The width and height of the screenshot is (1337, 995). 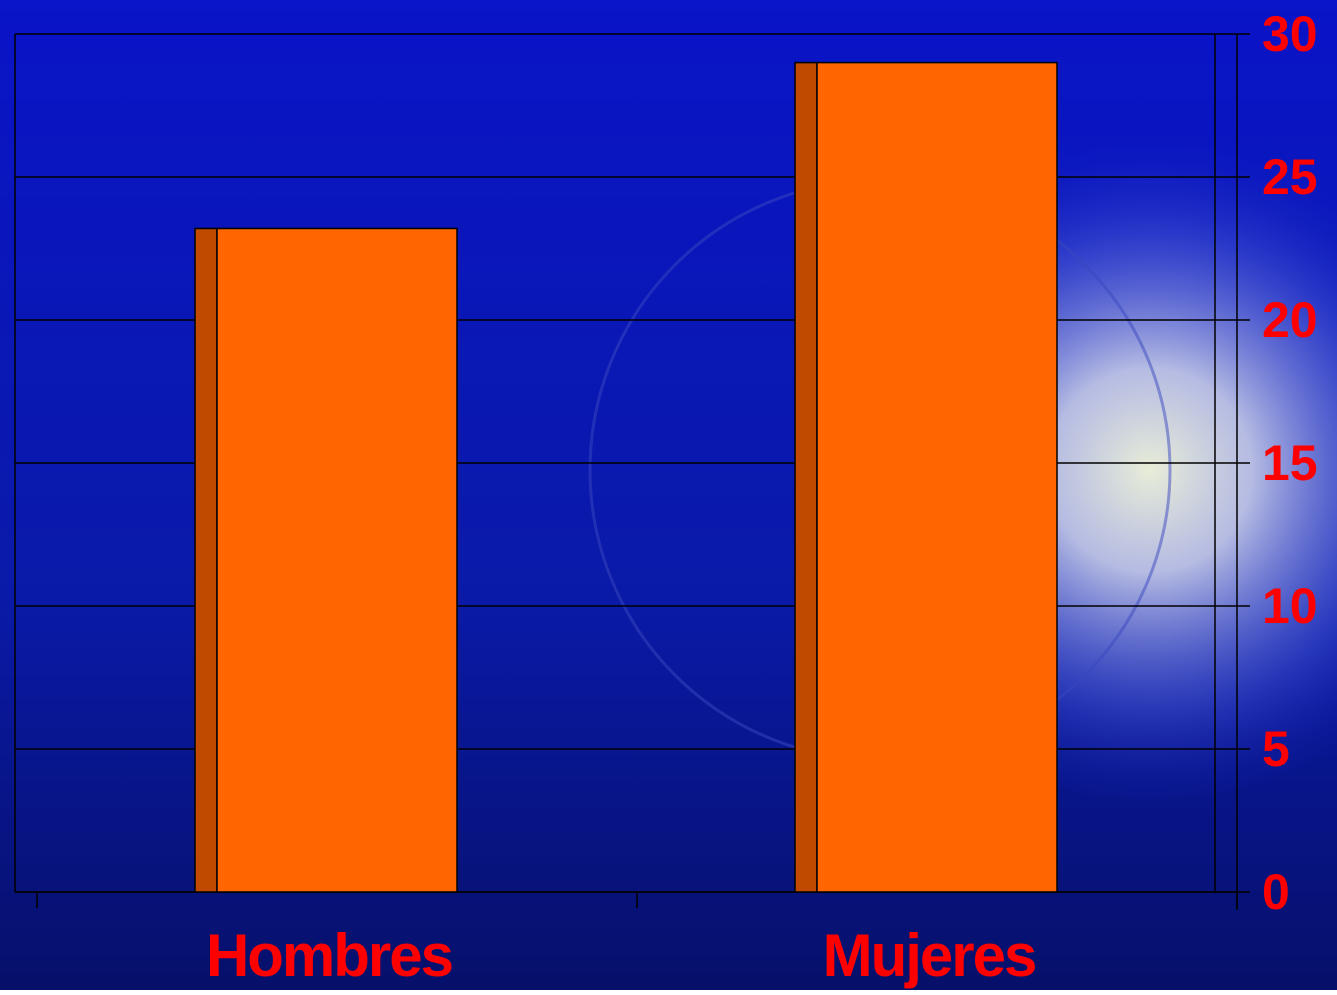 I want to click on bar, so click(x=337, y=560).